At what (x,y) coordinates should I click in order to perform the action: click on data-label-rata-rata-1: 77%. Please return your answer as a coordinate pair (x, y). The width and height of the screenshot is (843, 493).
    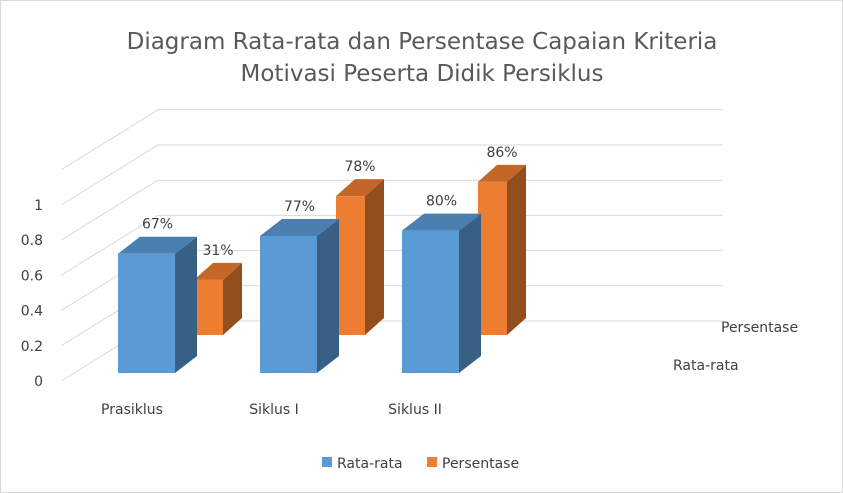
    Looking at the image, I should click on (299, 207).